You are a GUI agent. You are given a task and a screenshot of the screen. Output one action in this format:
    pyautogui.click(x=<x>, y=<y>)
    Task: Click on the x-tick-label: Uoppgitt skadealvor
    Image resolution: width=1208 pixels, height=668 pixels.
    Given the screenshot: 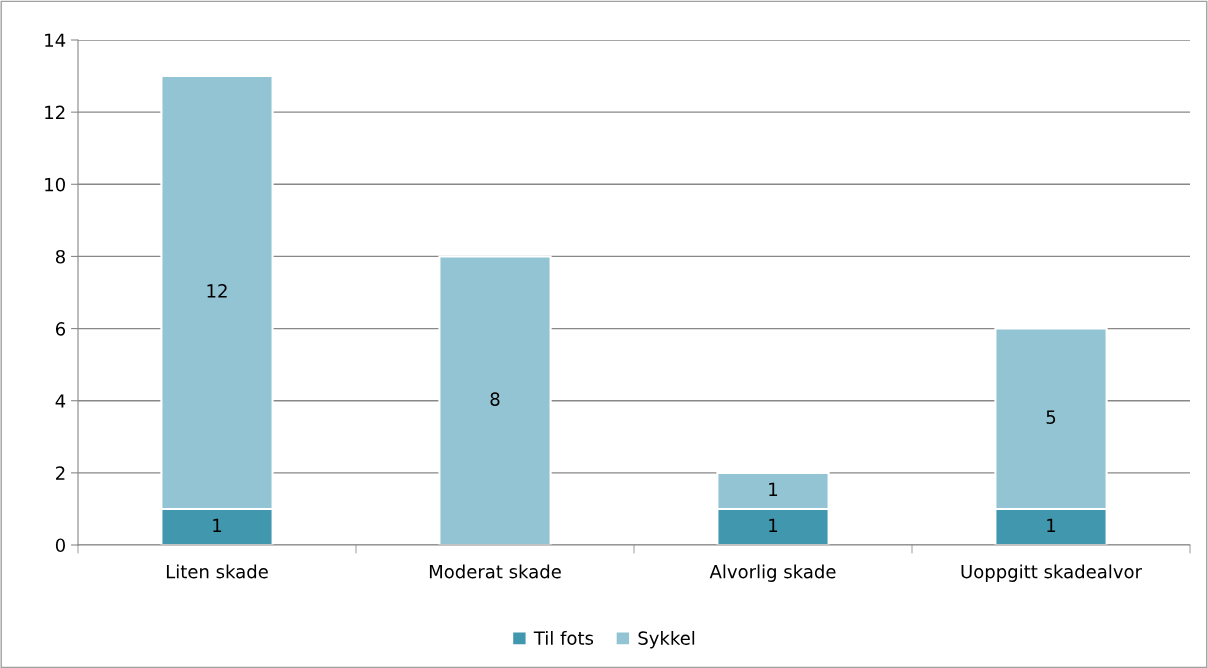 What is the action you would take?
    pyautogui.click(x=1051, y=573)
    